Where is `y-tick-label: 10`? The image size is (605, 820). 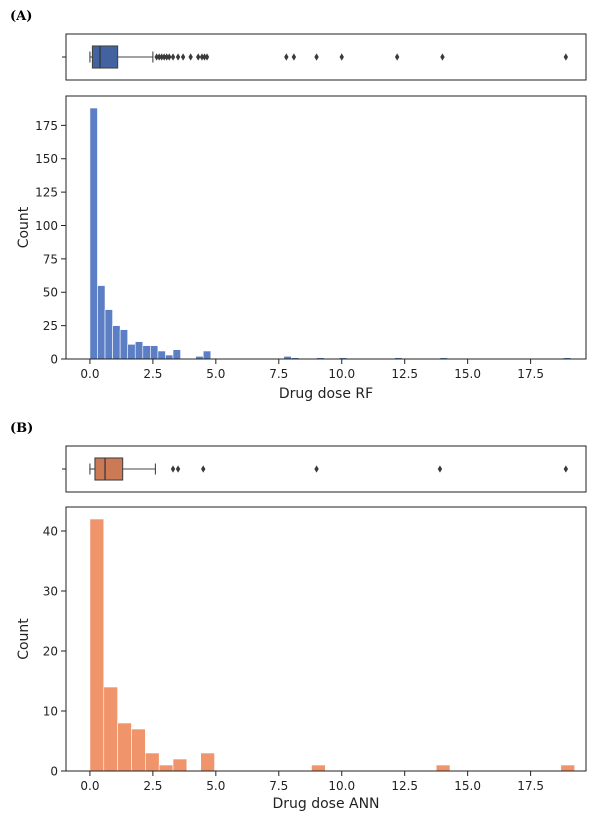
y-tick-label: 10 is located at coordinates (50, 712).